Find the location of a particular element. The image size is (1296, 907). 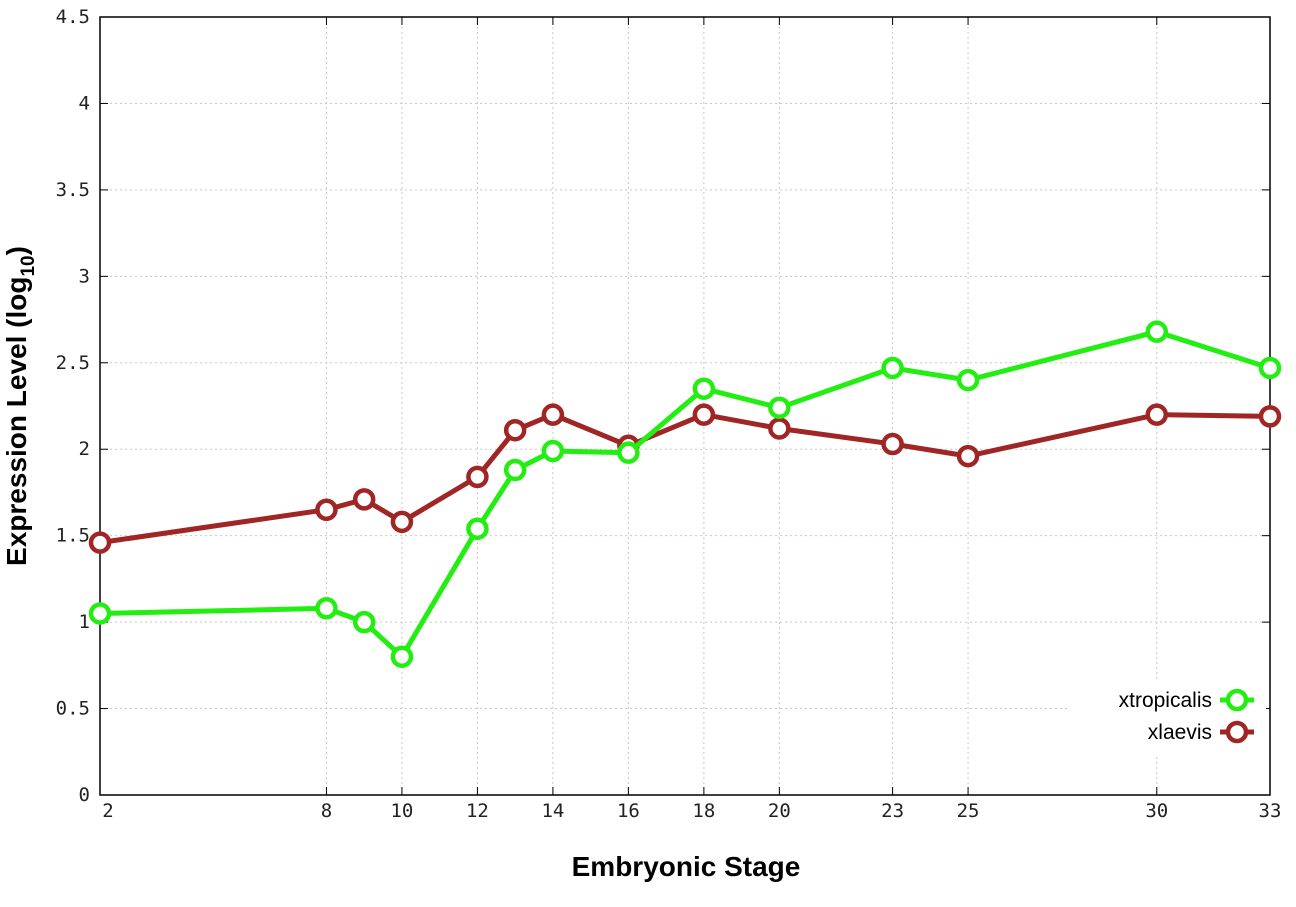

x-tick-label: 20 is located at coordinates (779, 811).